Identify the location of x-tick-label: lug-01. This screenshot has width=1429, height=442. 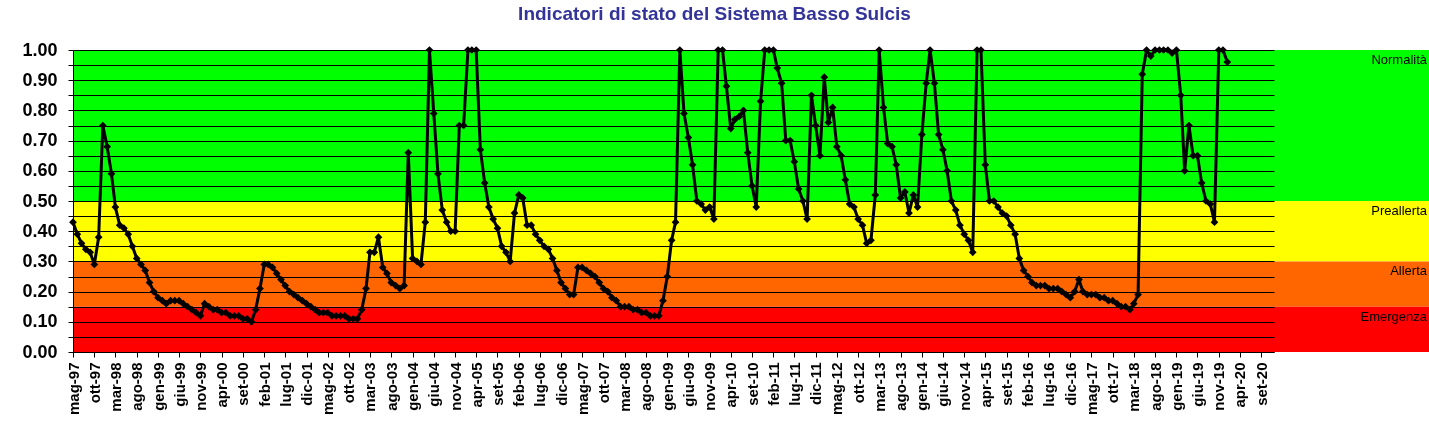
(285, 384).